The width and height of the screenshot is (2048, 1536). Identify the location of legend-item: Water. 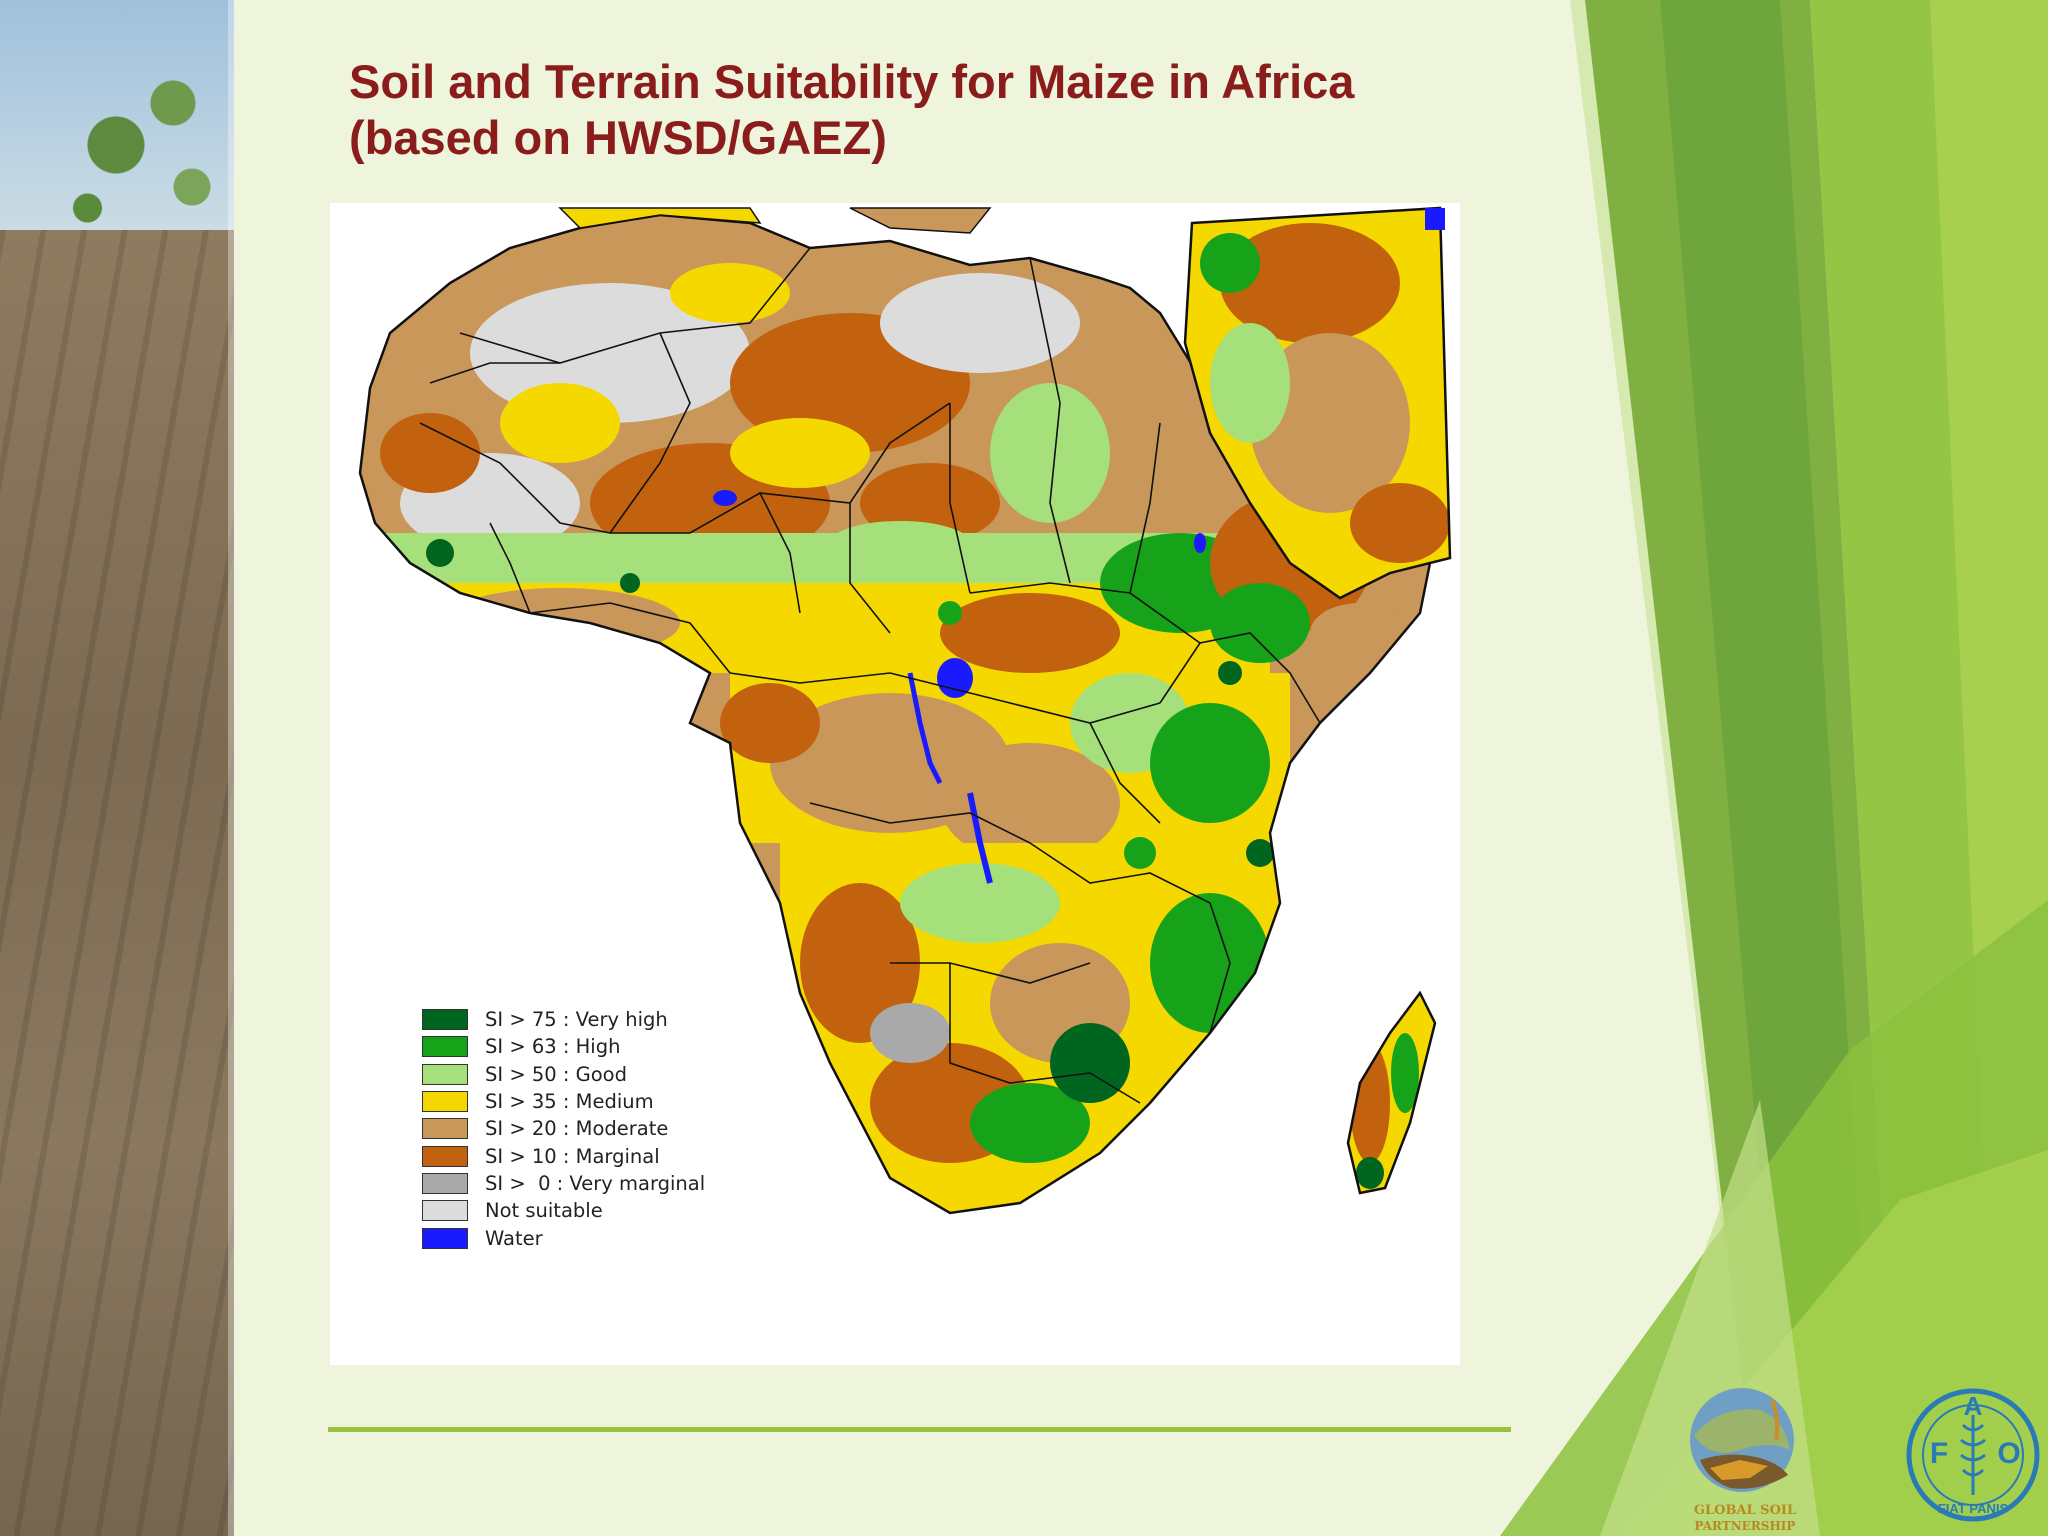
(563, 1237).